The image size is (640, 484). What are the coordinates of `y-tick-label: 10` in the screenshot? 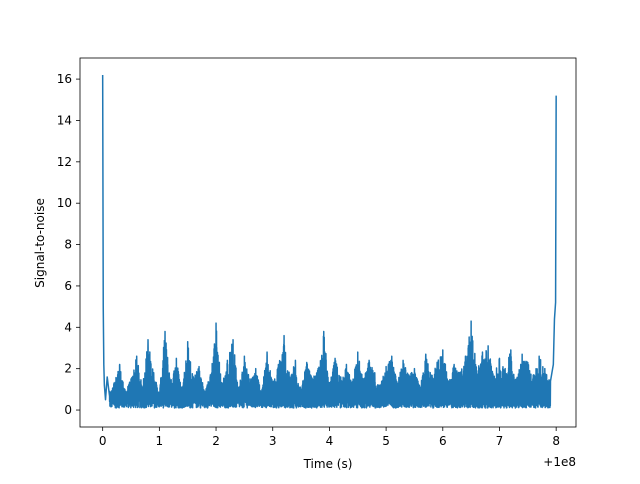 It's located at (64, 203).